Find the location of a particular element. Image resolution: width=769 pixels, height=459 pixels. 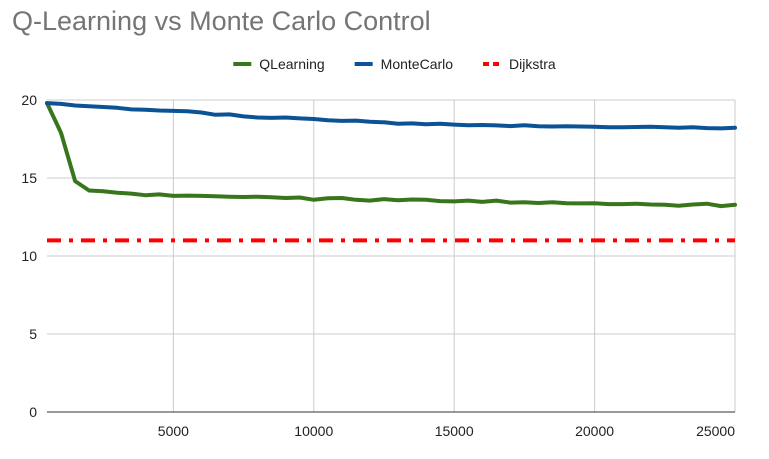

x-tick-label: 20000 is located at coordinates (594, 431).